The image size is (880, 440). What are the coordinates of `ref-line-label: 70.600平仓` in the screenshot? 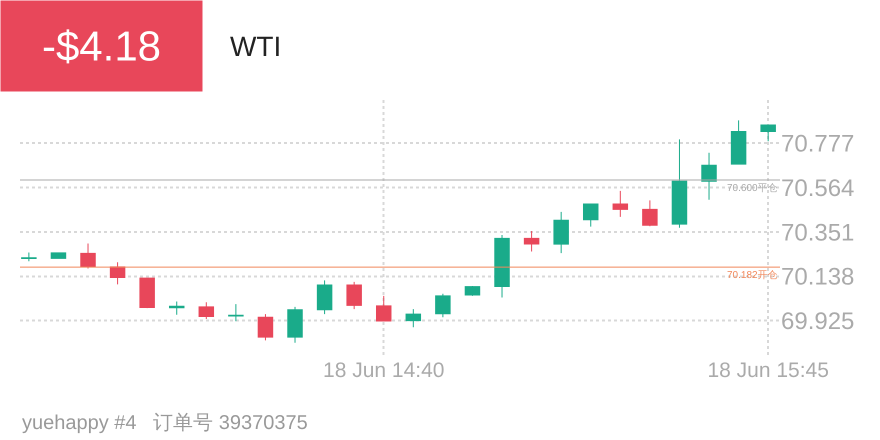 It's located at (752, 188).